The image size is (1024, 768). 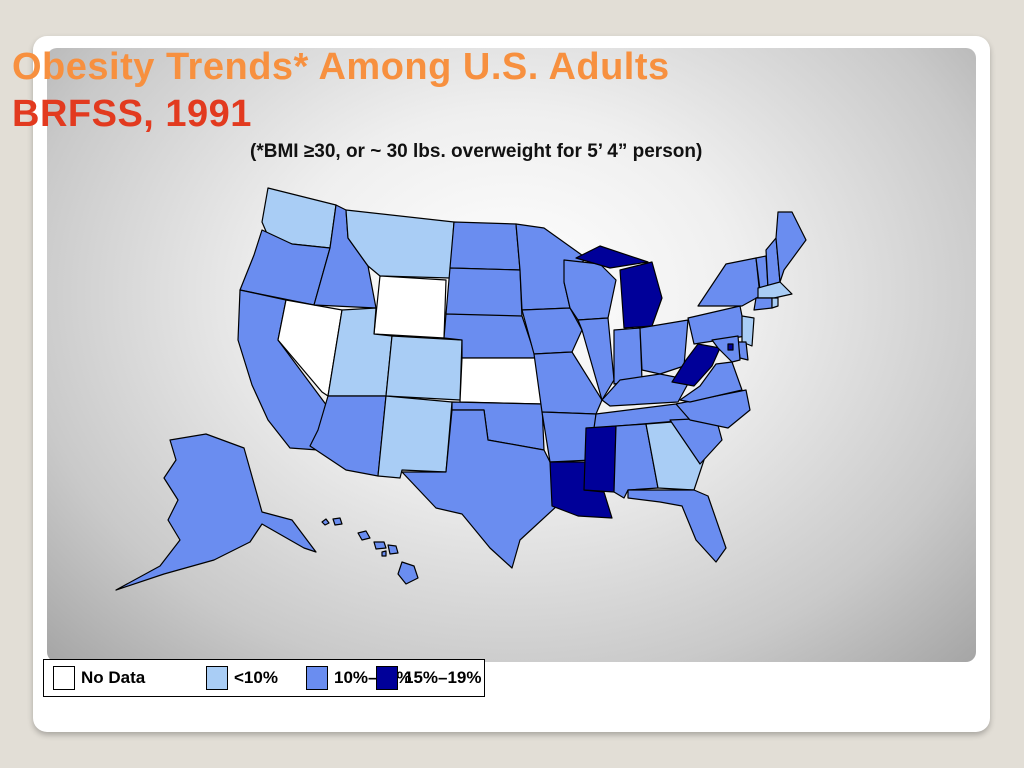 What do you see at coordinates (256, 677) in the screenshot?
I see `legend-label: <10%` at bounding box center [256, 677].